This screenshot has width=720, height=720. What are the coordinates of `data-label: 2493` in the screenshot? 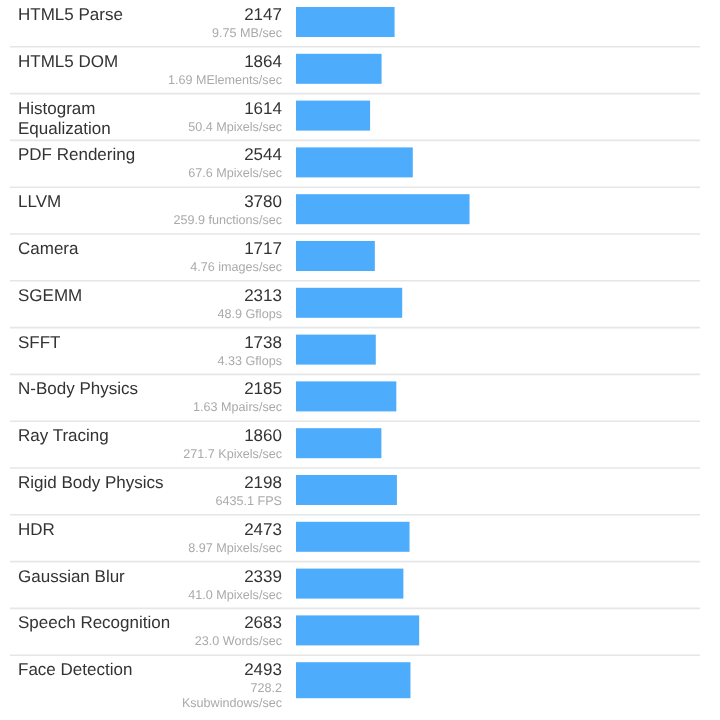 It's located at (263, 669).